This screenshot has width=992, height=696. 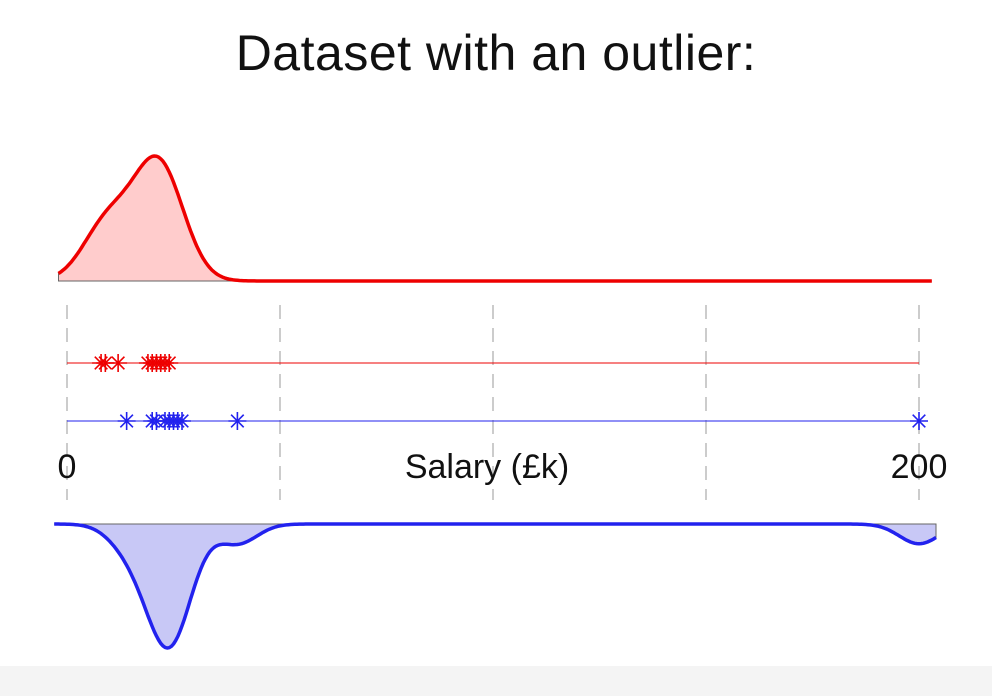 I want to click on chart-title: Dataset with an outlier:, so click(x=496, y=53).